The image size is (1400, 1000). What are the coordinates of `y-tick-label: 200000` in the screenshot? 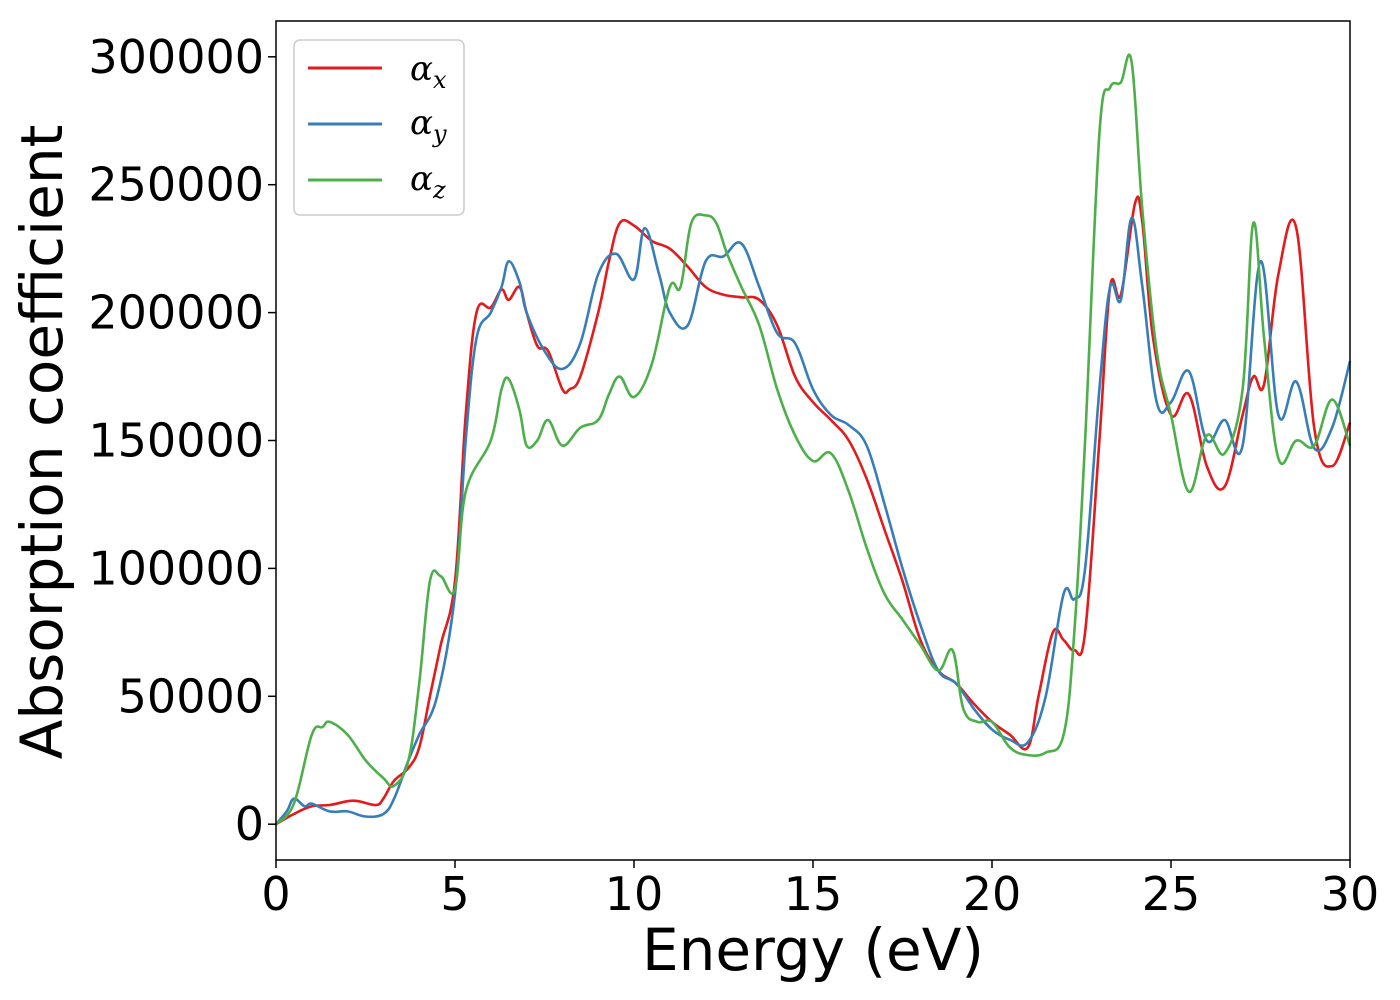 It's located at (176, 313).